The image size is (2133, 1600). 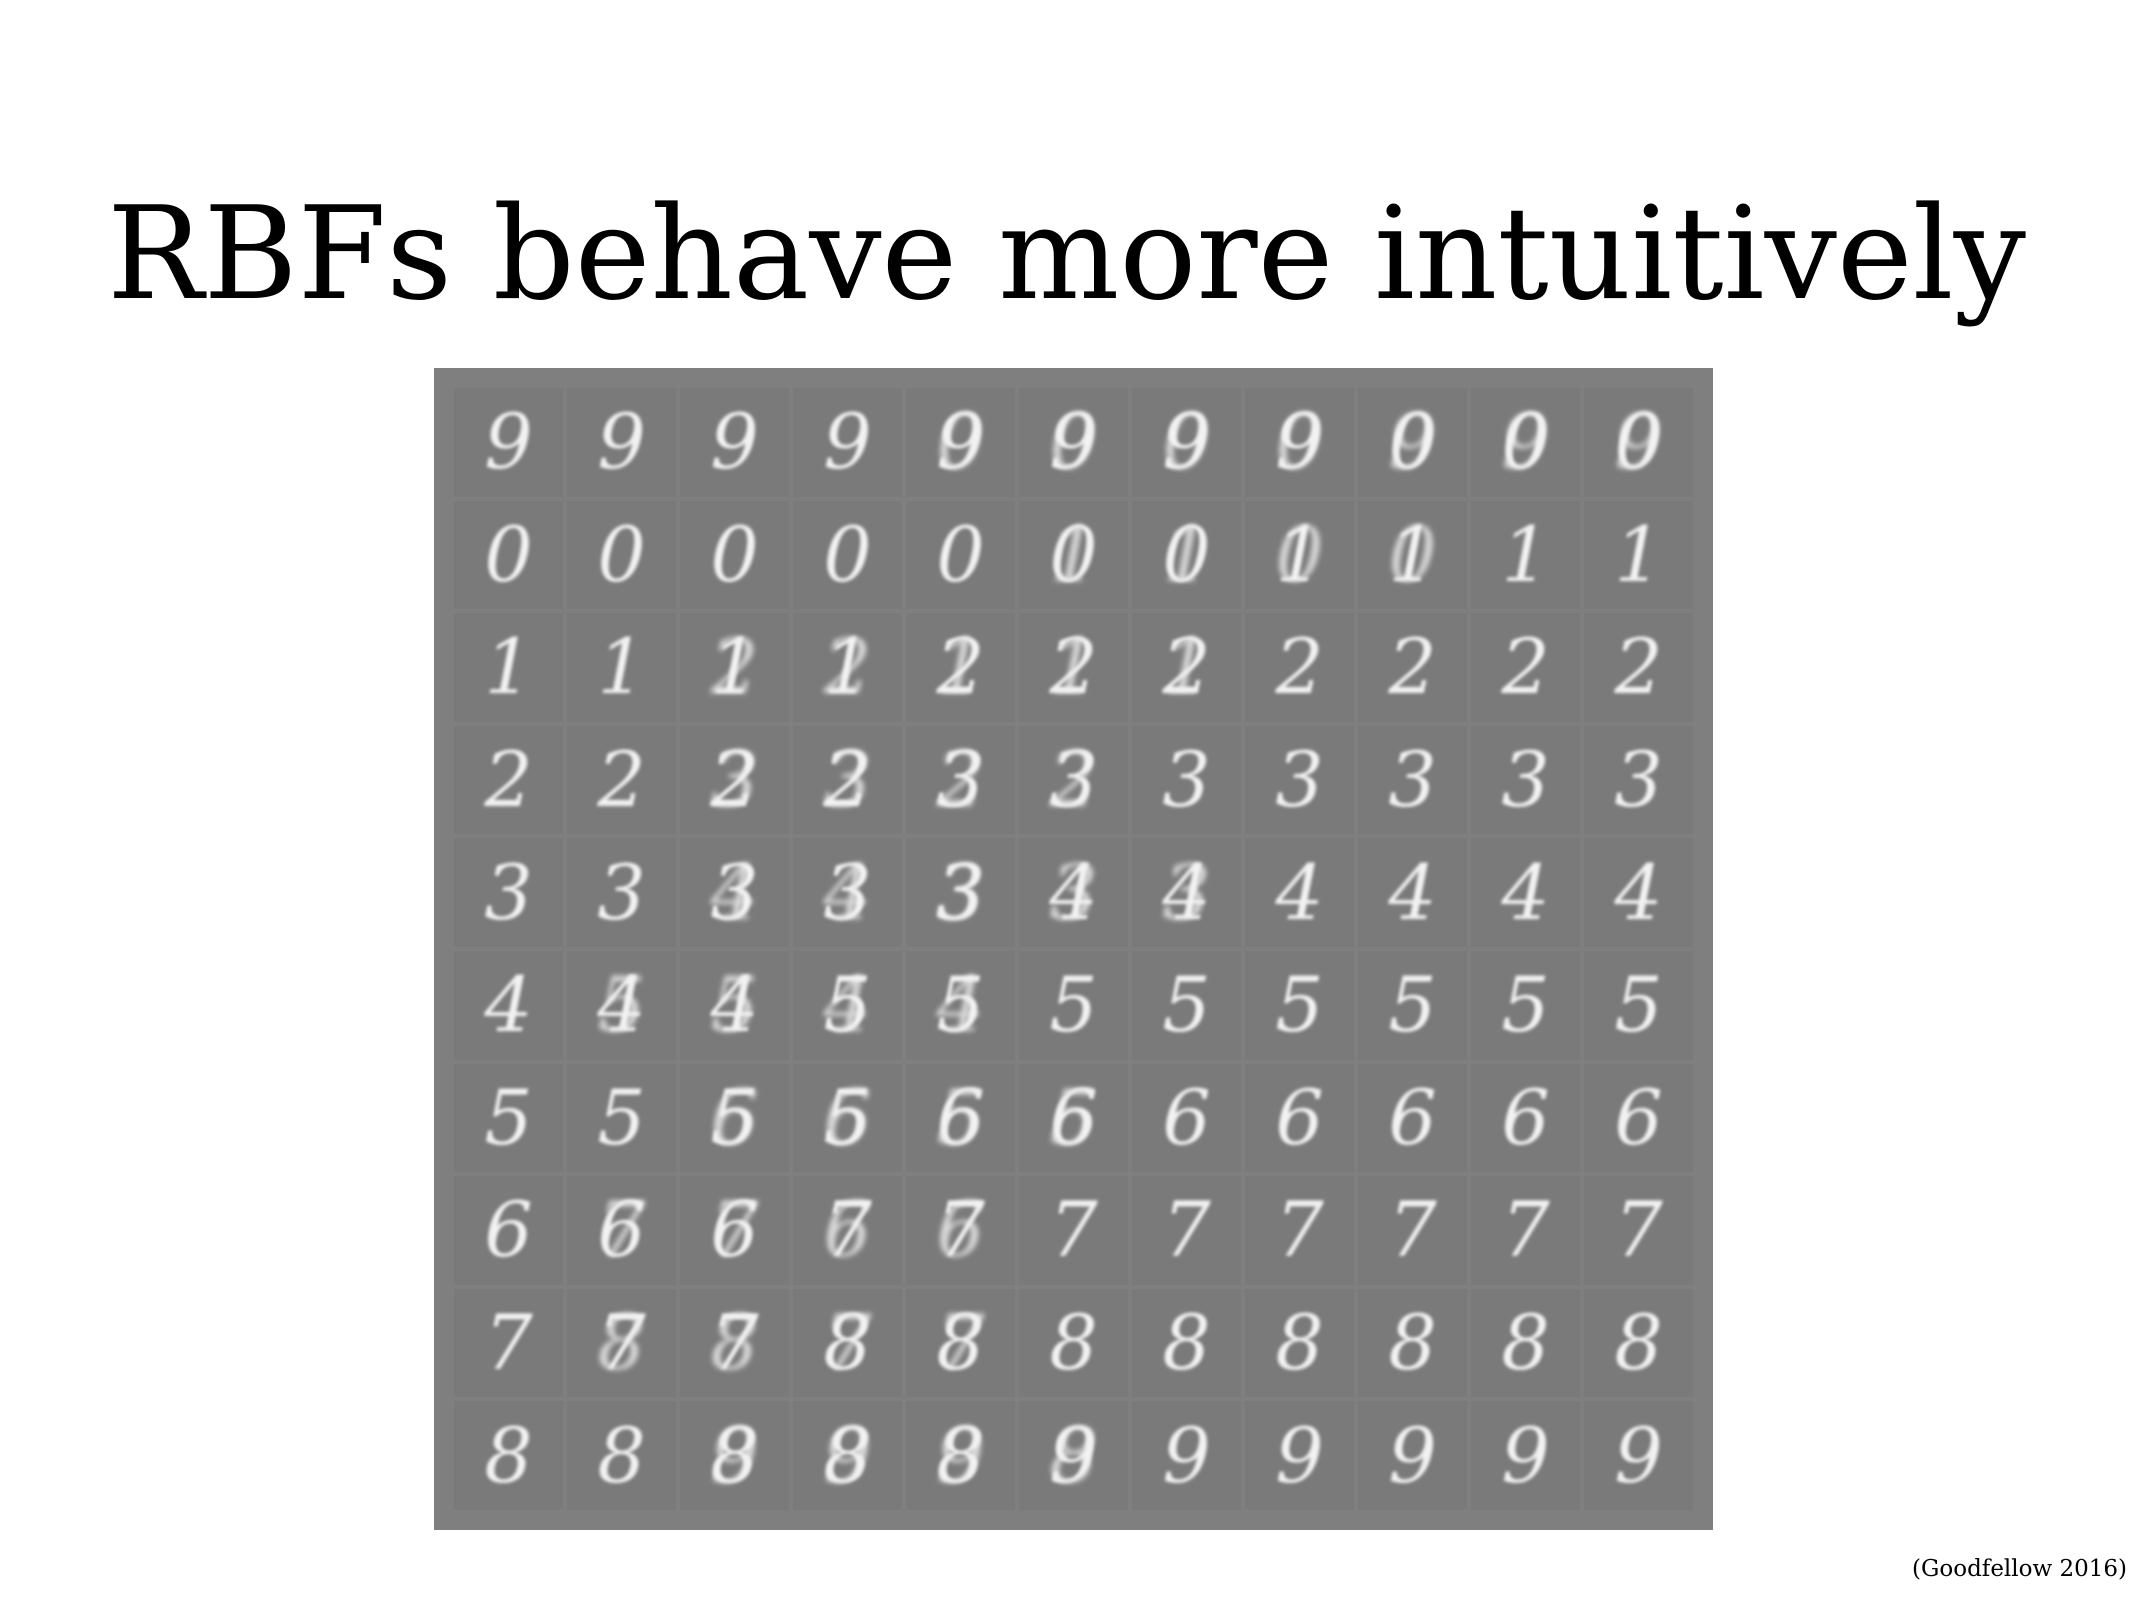 What do you see at coordinates (1186, 780) in the screenshot?
I see `digit-cell: 3` at bounding box center [1186, 780].